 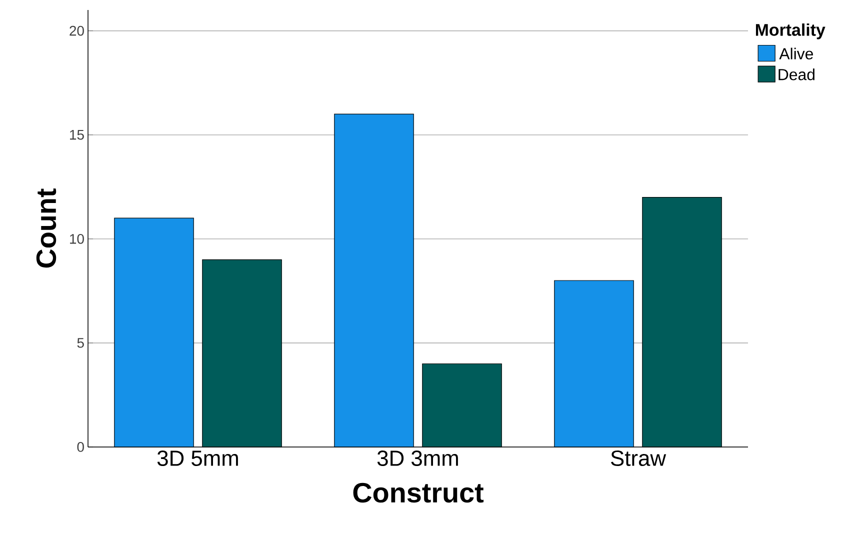 What do you see at coordinates (791, 31) in the screenshot?
I see `legend-title: Mortality` at bounding box center [791, 31].